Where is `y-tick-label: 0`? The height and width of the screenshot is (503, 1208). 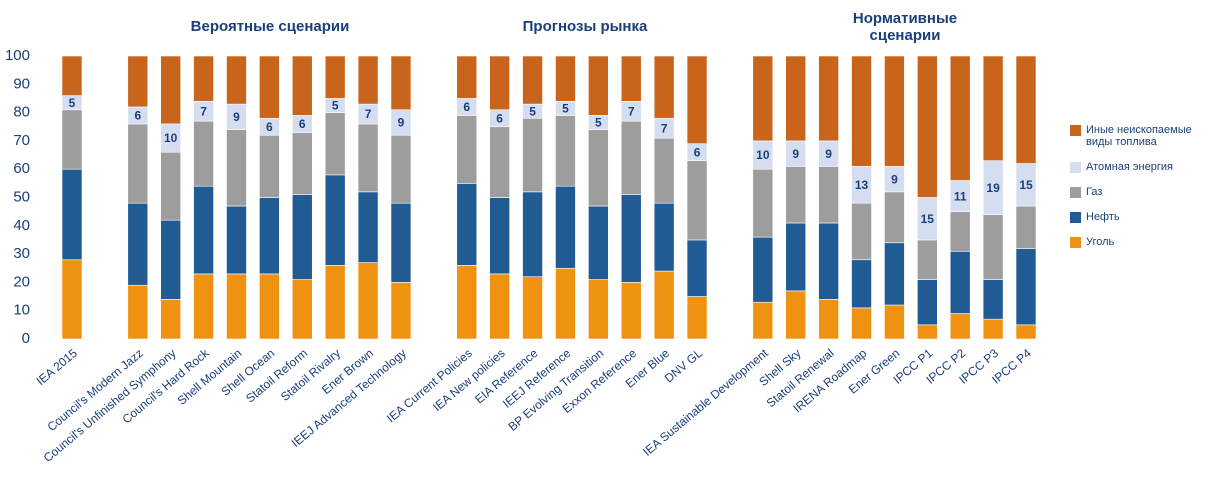 y-tick-label: 0 is located at coordinates (26, 338).